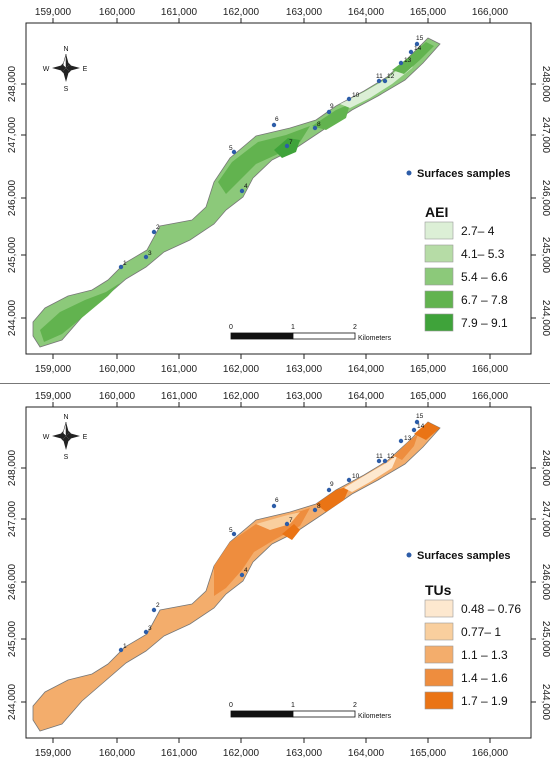  I want to click on scale-label-0: 0, so click(231, 705).